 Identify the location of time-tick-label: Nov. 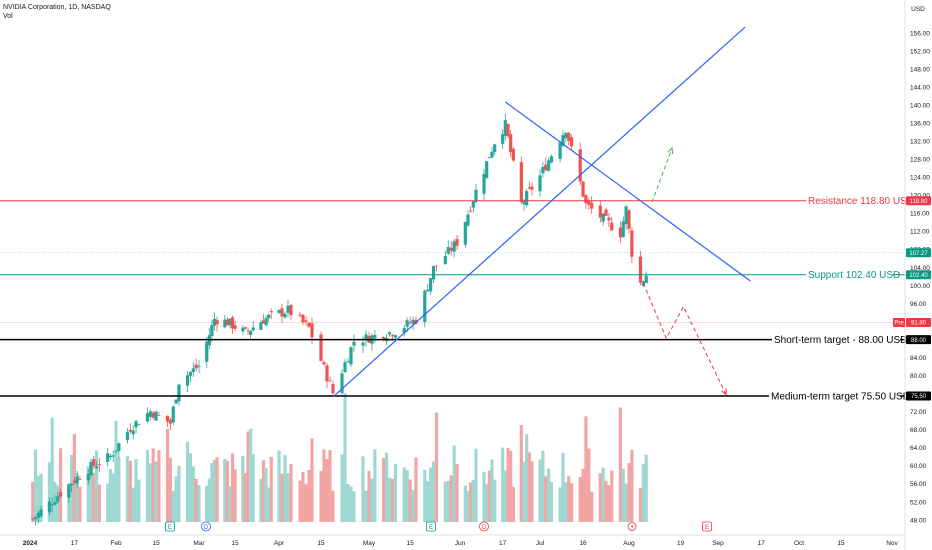
(892, 543).